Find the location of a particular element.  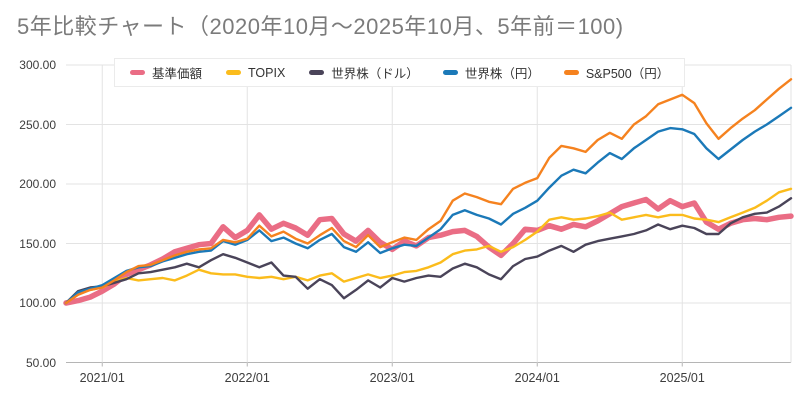

chart-title: 5年比較チャート（2020年10月〜2025年10月、5年前＝100) is located at coordinates (320, 26).